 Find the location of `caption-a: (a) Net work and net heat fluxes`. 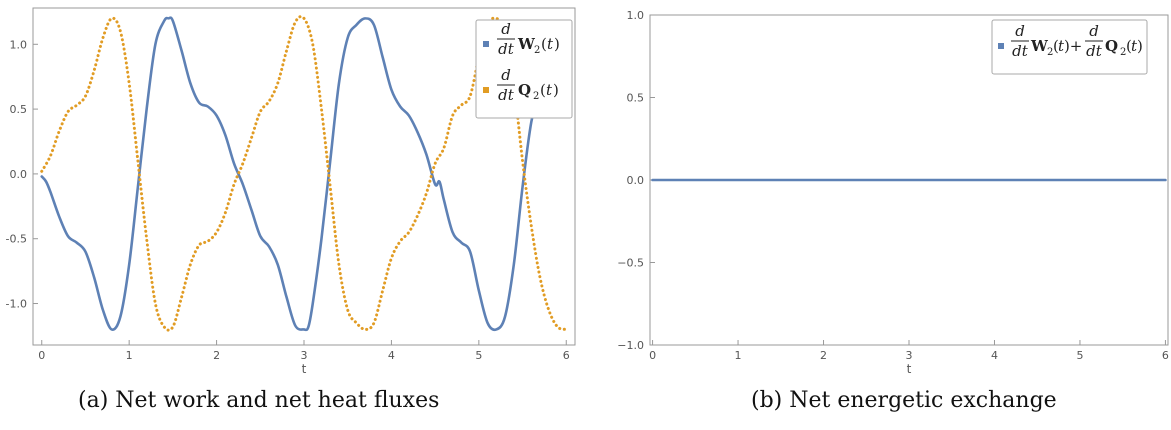

caption-a: (a) Net work and net heat fluxes is located at coordinates (259, 400).